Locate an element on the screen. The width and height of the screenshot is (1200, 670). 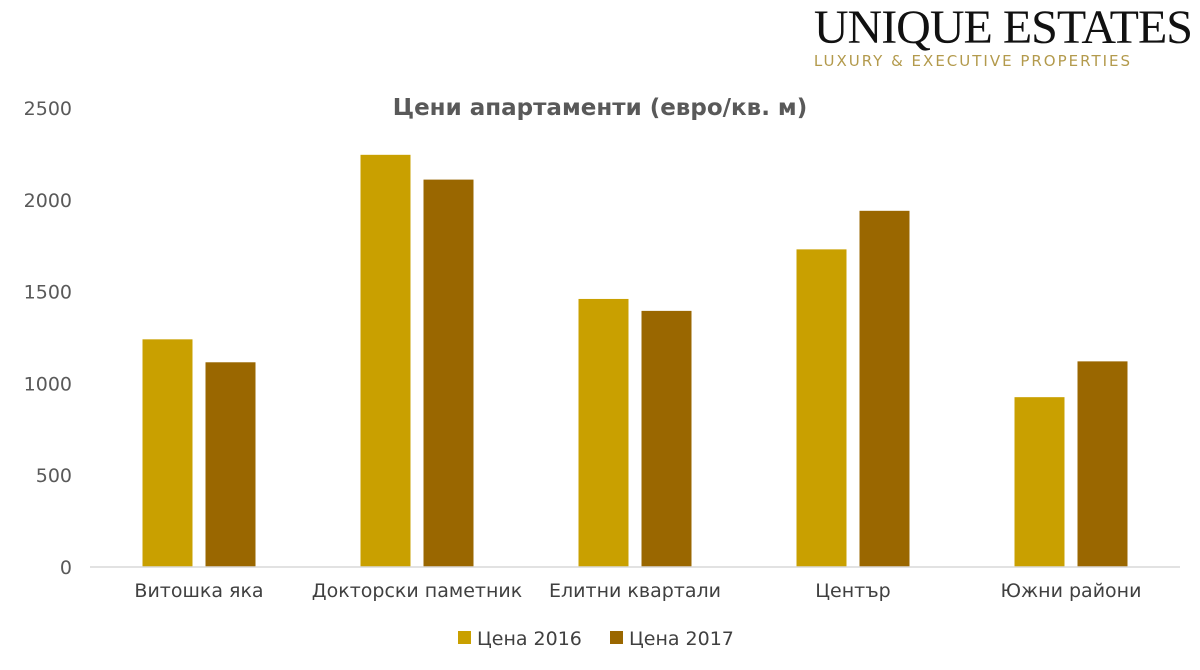
legend: Цена 2016 Цена 2017 is located at coordinates (596, 639).